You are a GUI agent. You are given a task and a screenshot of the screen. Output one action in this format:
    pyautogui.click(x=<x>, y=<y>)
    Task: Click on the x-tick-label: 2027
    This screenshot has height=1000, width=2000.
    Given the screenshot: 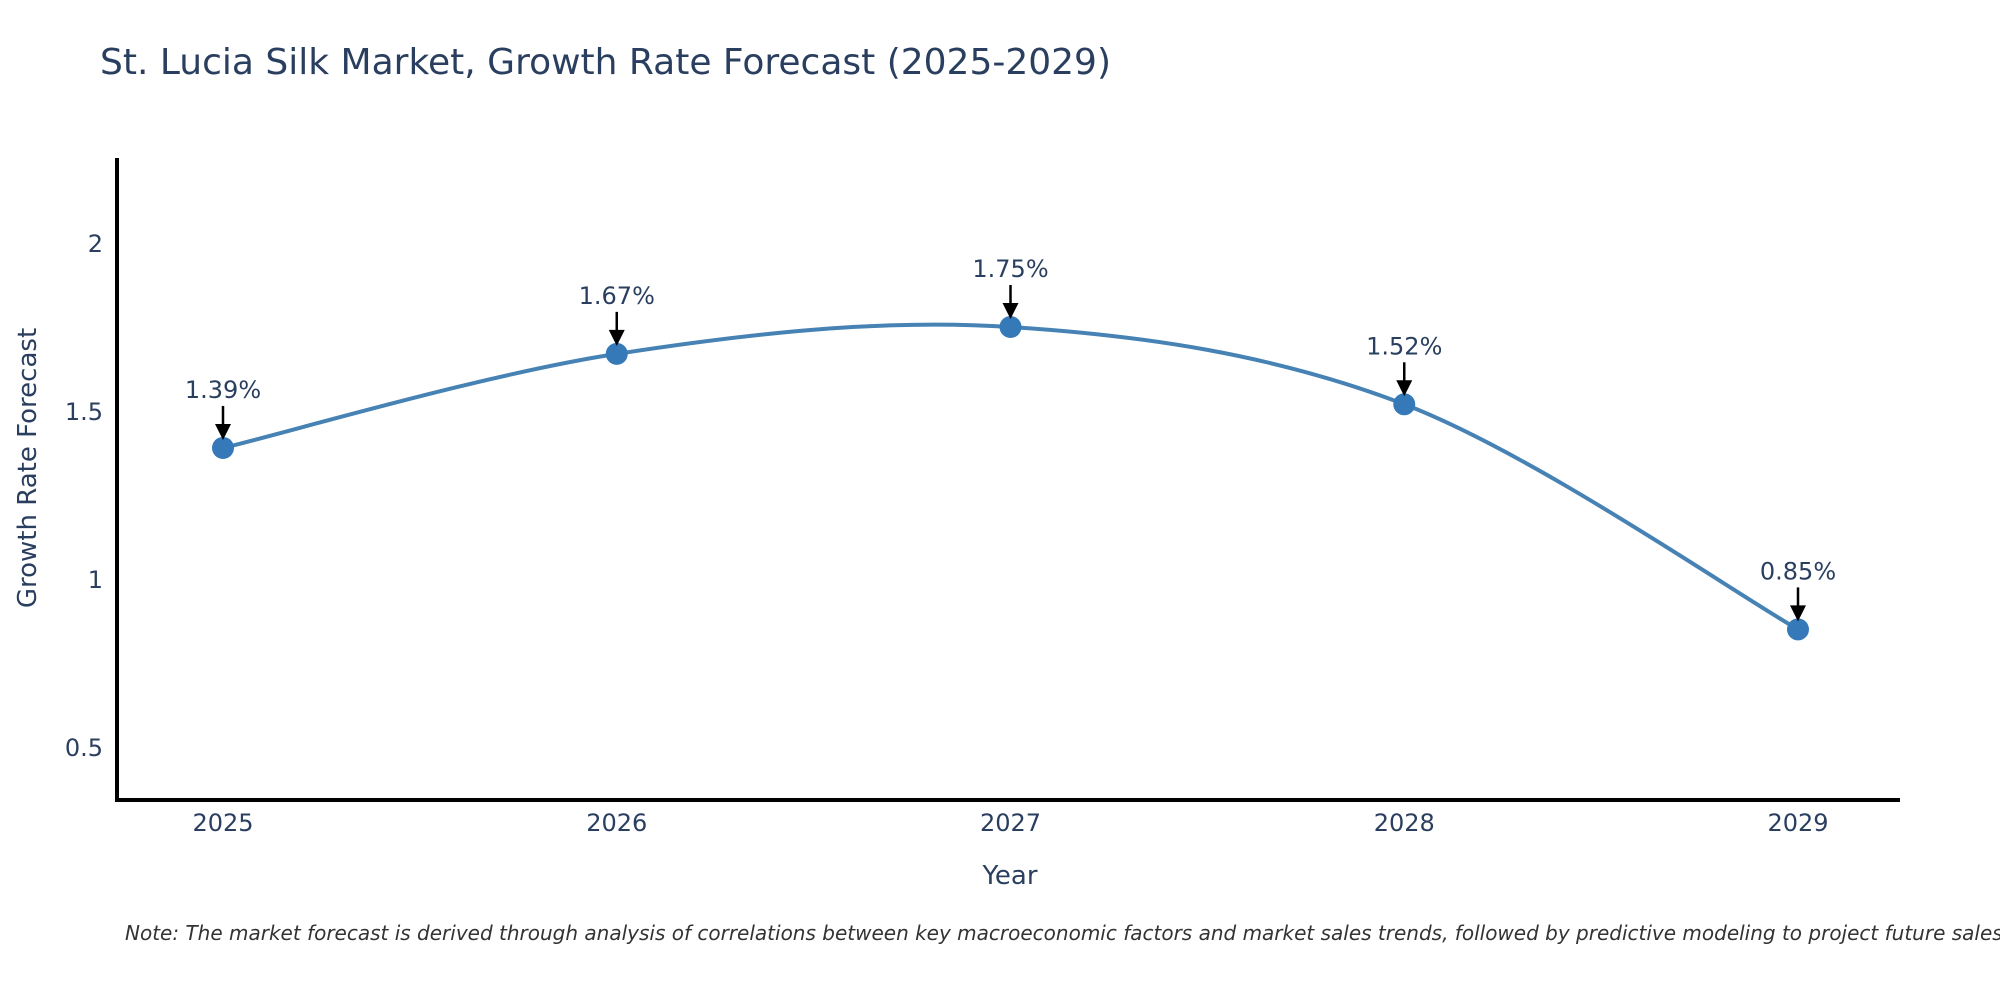 What is the action you would take?
    pyautogui.click(x=1010, y=823)
    